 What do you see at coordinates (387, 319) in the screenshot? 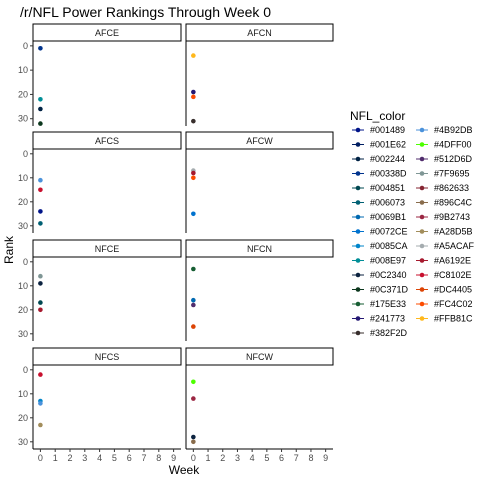
I see `legend-label: #241773` at bounding box center [387, 319].